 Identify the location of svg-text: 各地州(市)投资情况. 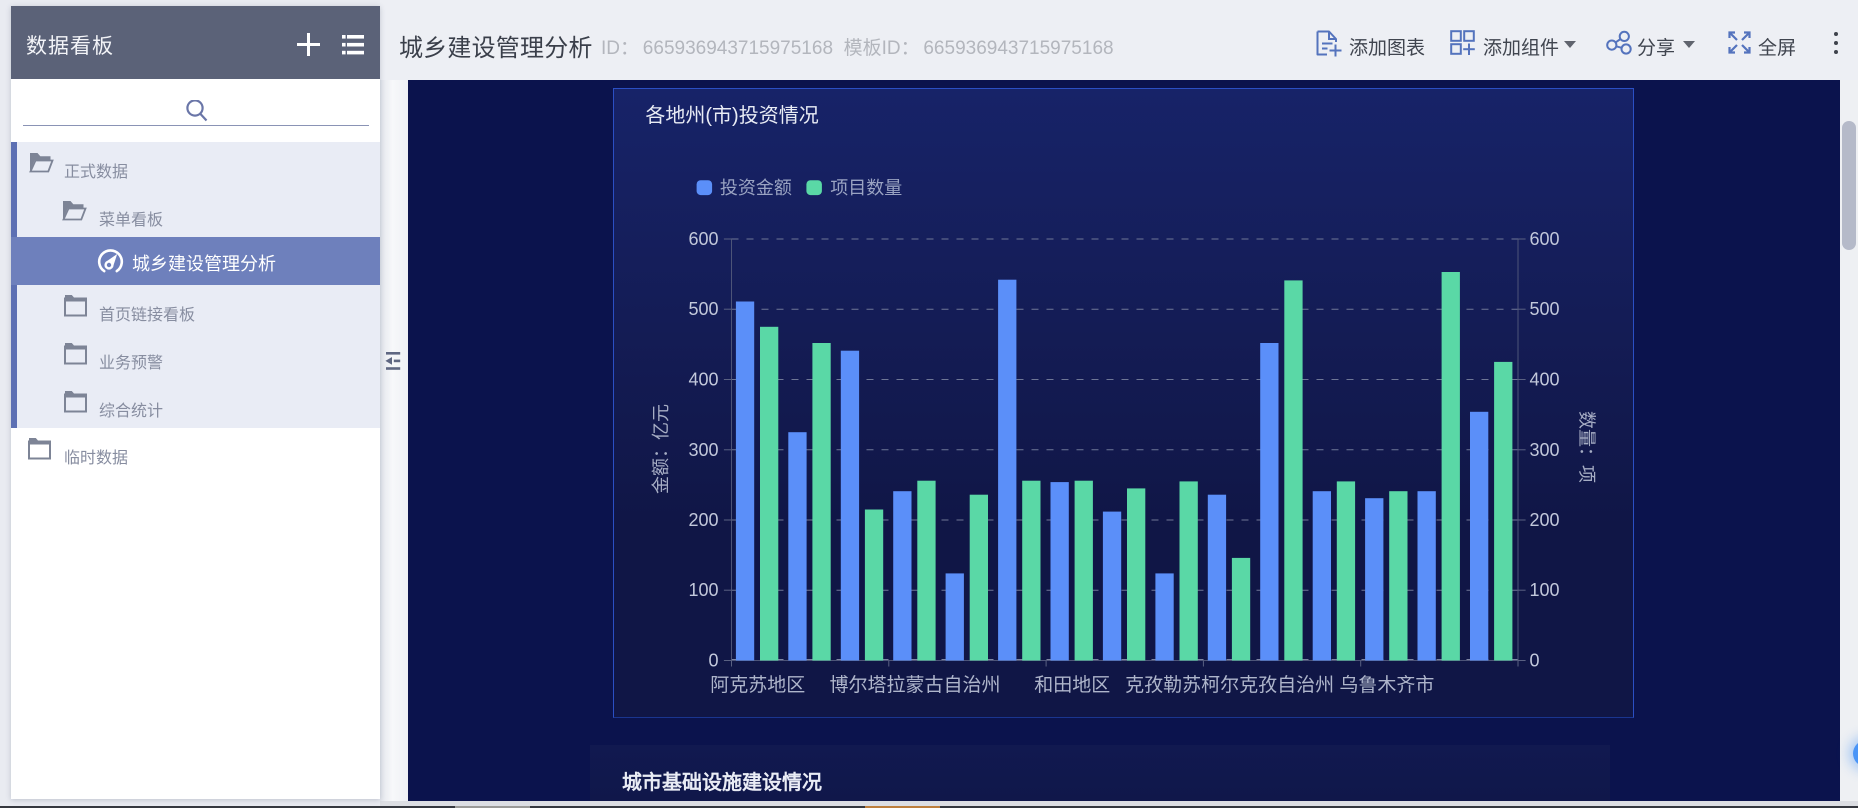
(731, 115).